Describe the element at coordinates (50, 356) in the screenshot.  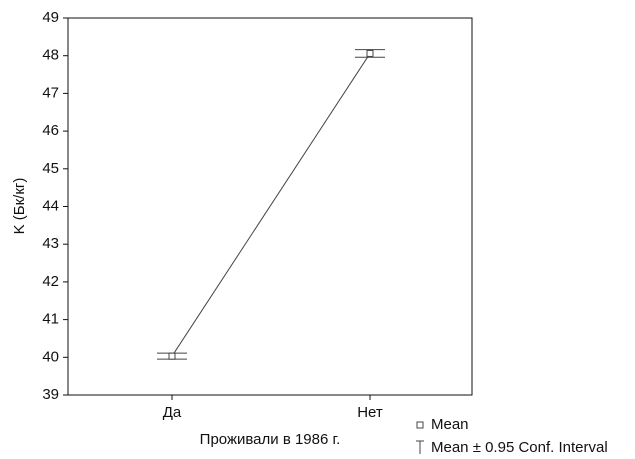
I see `y-tick-label: 40` at that location.